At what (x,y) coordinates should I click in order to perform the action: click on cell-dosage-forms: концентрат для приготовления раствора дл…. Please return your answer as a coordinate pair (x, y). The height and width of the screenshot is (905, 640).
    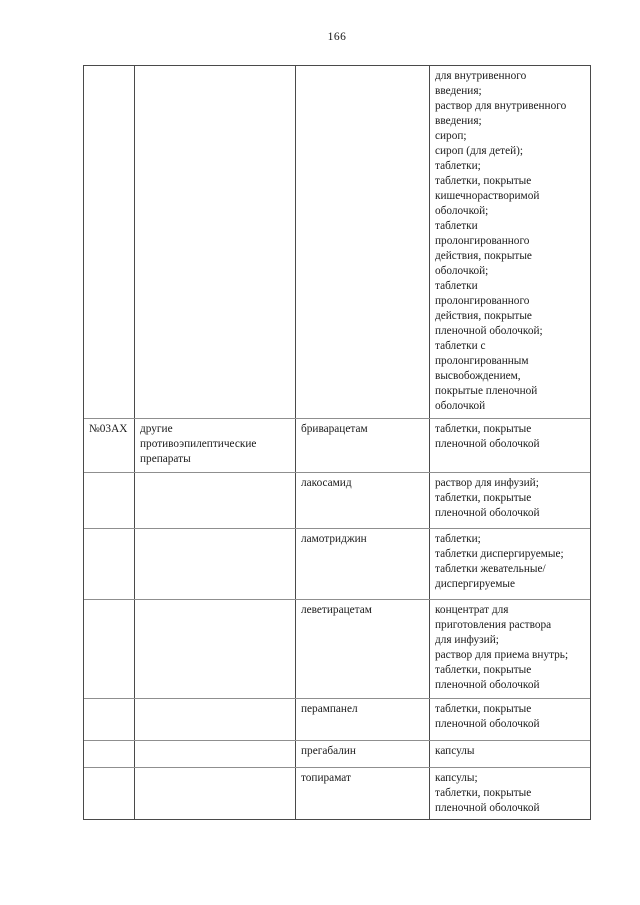
    Looking at the image, I should click on (509, 649).